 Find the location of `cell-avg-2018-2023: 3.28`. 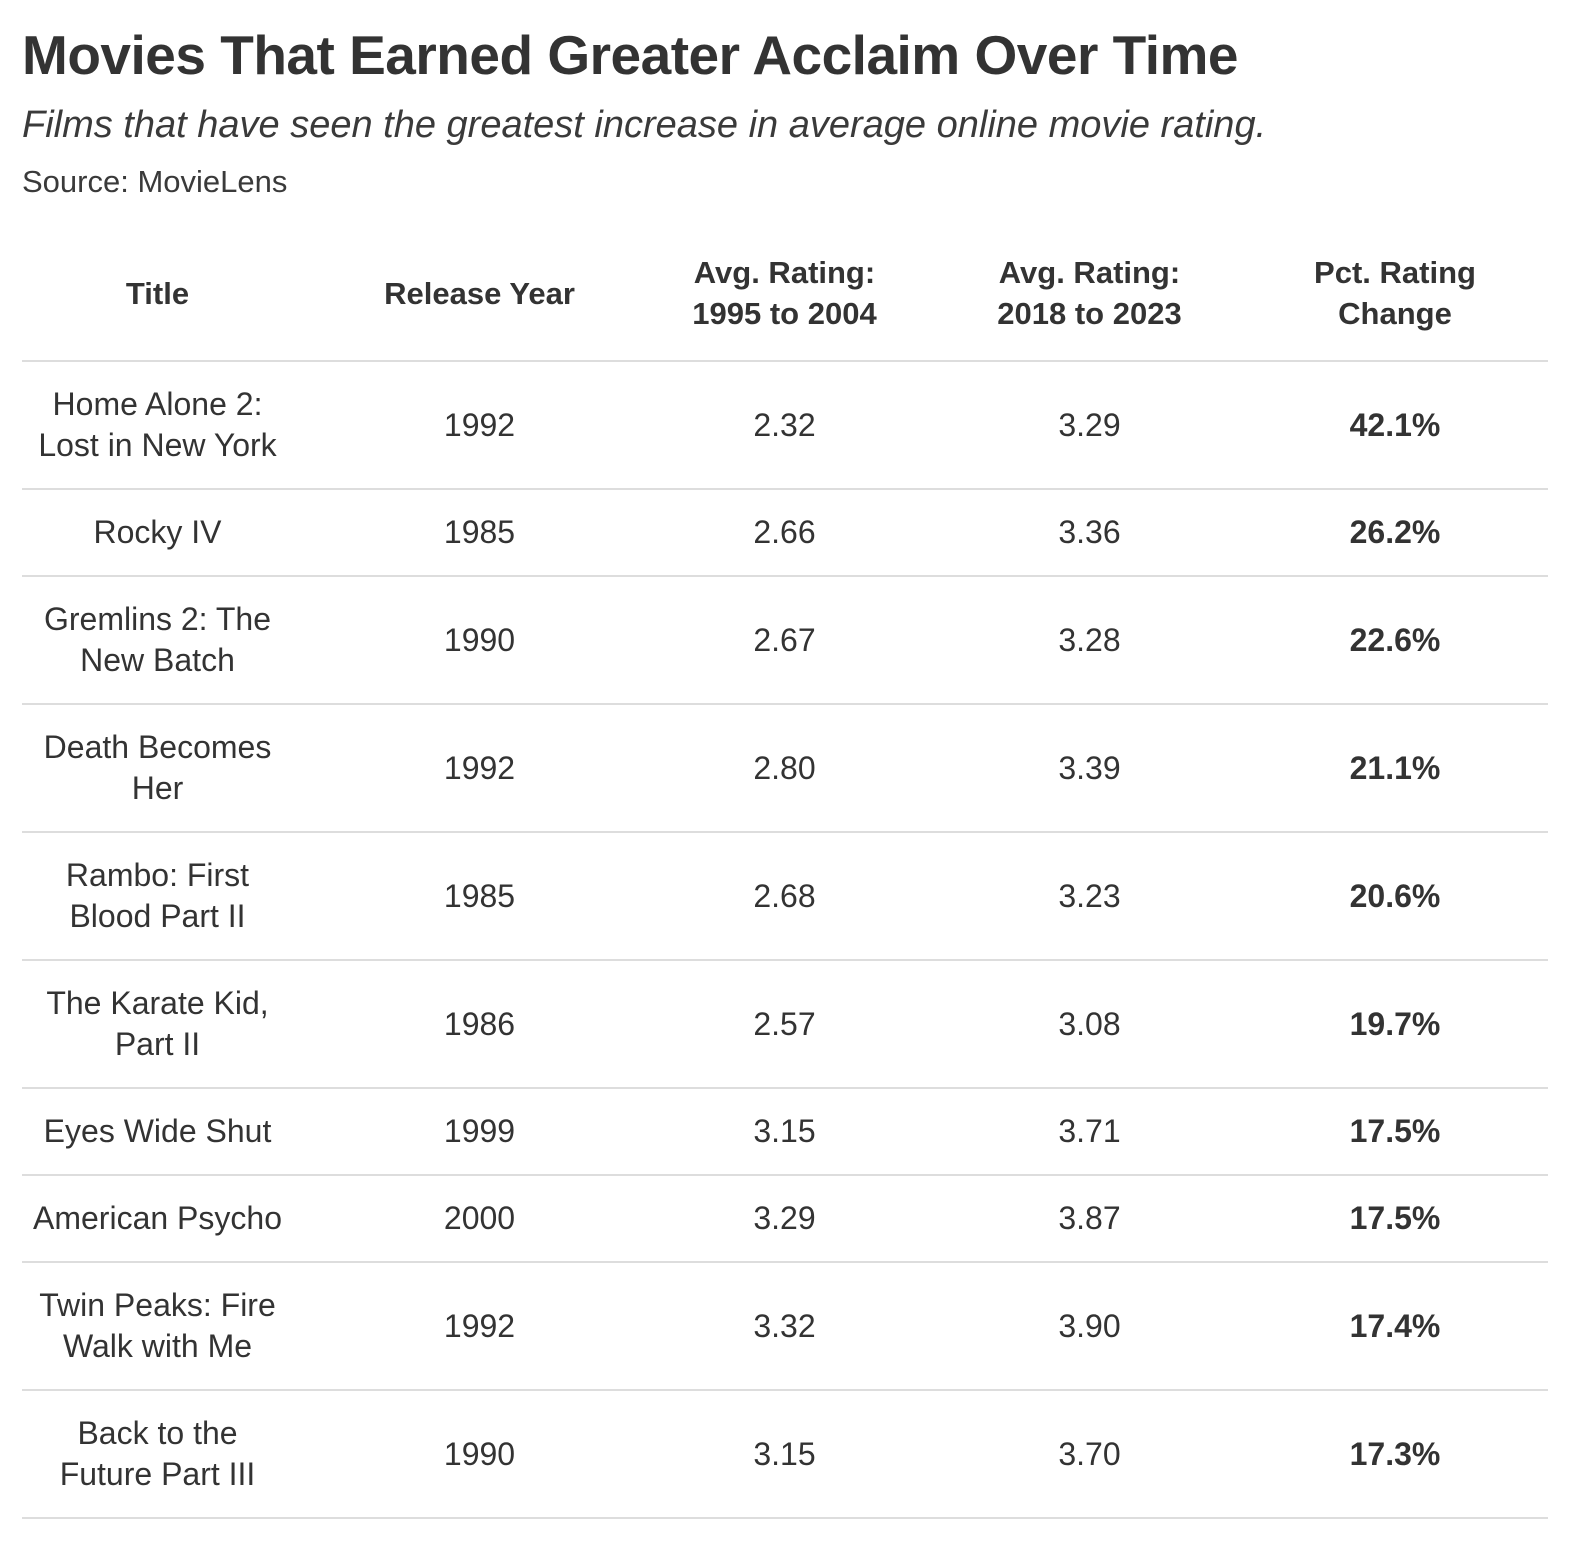

cell-avg-2018-2023: 3.28 is located at coordinates (1089, 640).